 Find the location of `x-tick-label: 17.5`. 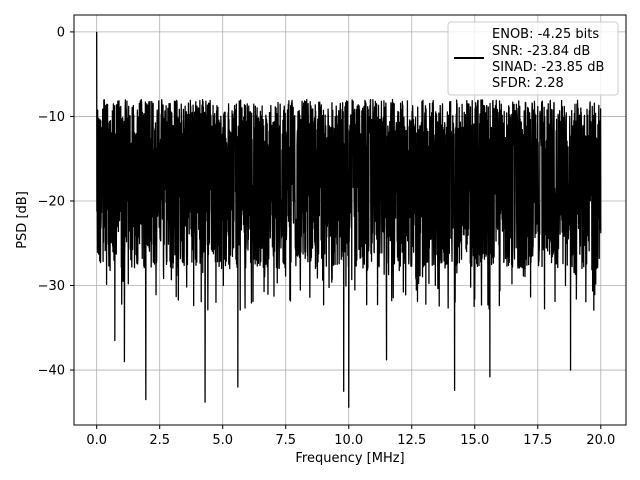

x-tick-label: 17.5 is located at coordinates (537, 440).